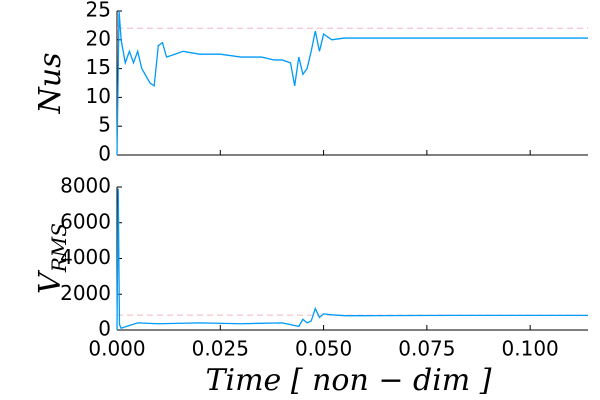 The width and height of the screenshot is (600, 400). Describe the element at coordinates (98, 67) in the screenshot. I see `y-tick-label: 15` at that location.